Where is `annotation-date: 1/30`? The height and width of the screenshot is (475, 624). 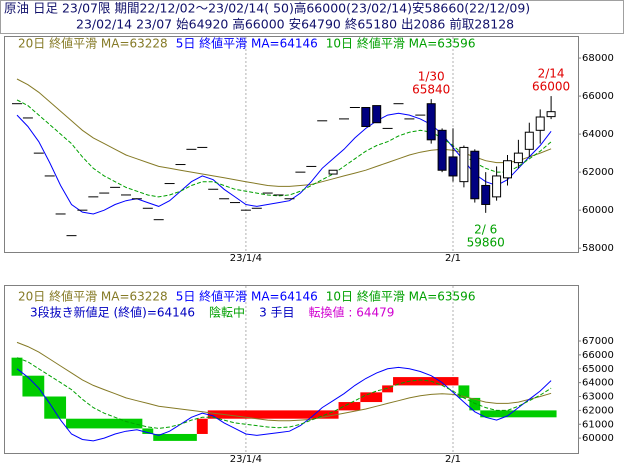 annotation-date: 1/30 is located at coordinates (431, 77).